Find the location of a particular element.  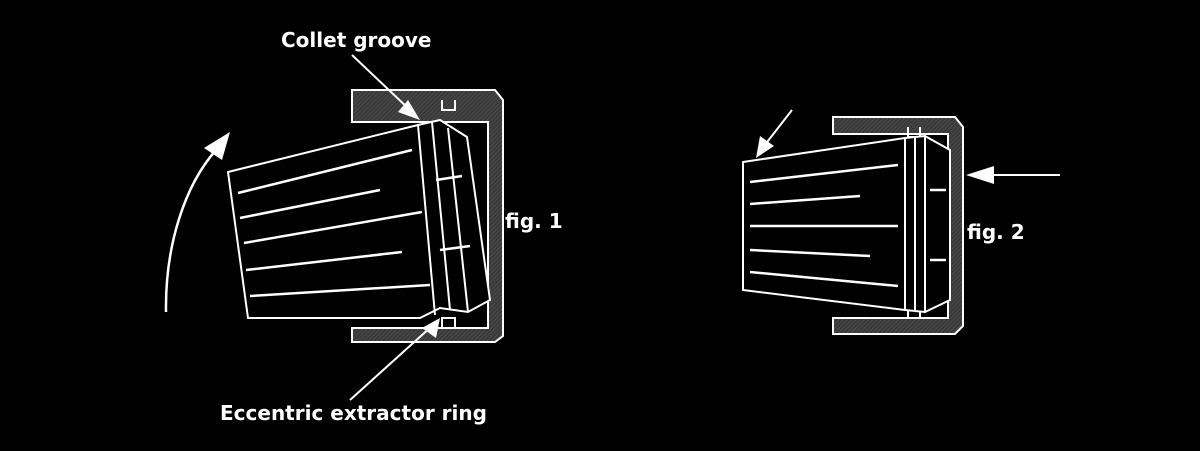

fig1-nut-groove-top is located at coordinates (448, 105).